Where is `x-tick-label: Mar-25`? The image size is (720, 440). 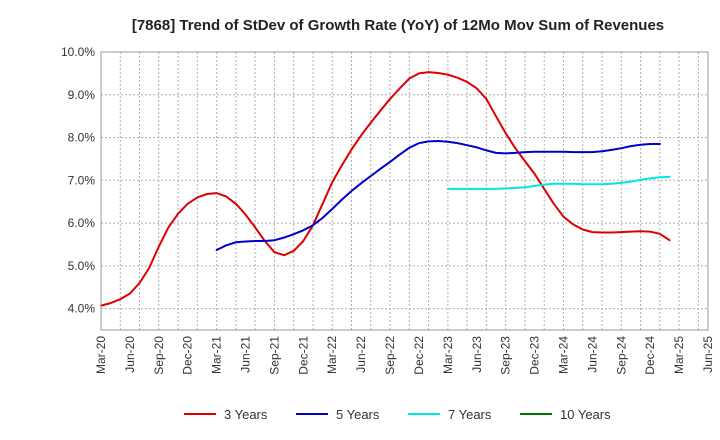
x-tick-label: Mar-25 is located at coordinates (679, 355).